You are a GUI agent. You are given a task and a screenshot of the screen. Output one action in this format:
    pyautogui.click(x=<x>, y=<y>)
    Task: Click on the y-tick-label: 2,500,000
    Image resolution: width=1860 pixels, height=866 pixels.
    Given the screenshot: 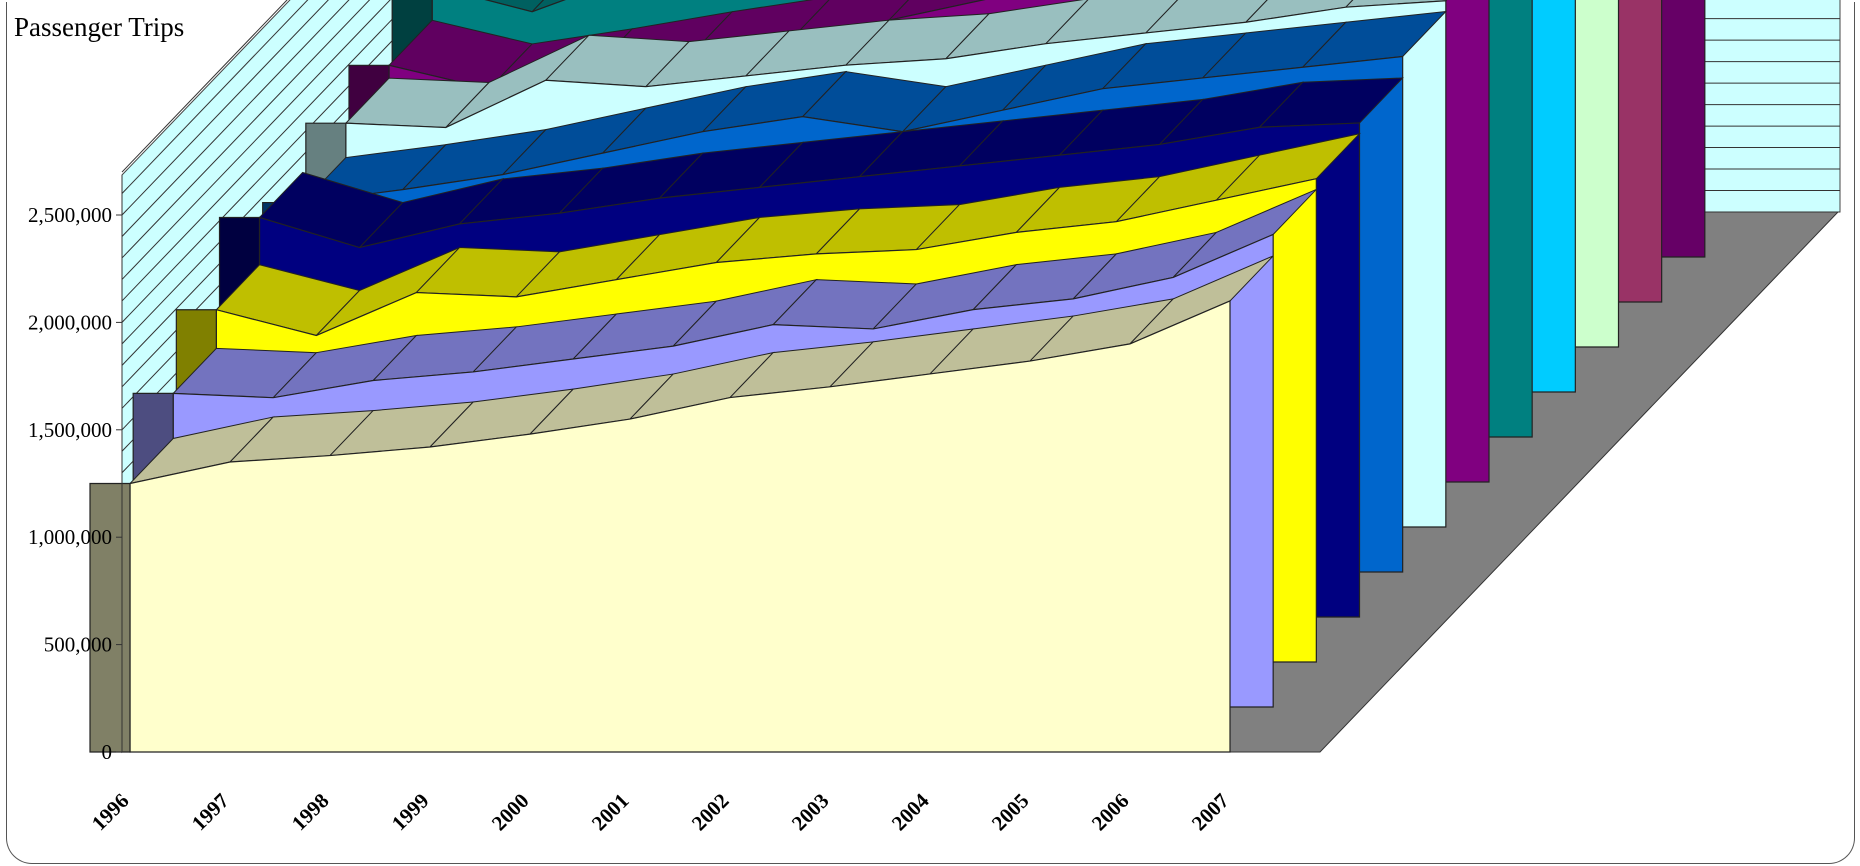 What is the action you would take?
    pyautogui.click(x=70, y=215)
    